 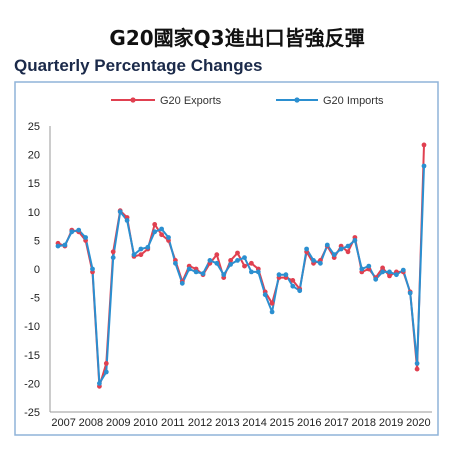 What do you see at coordinates (227, 423) in the screenshot?
I see `x-tick-label: 2013` at bounding box center [227, 423].